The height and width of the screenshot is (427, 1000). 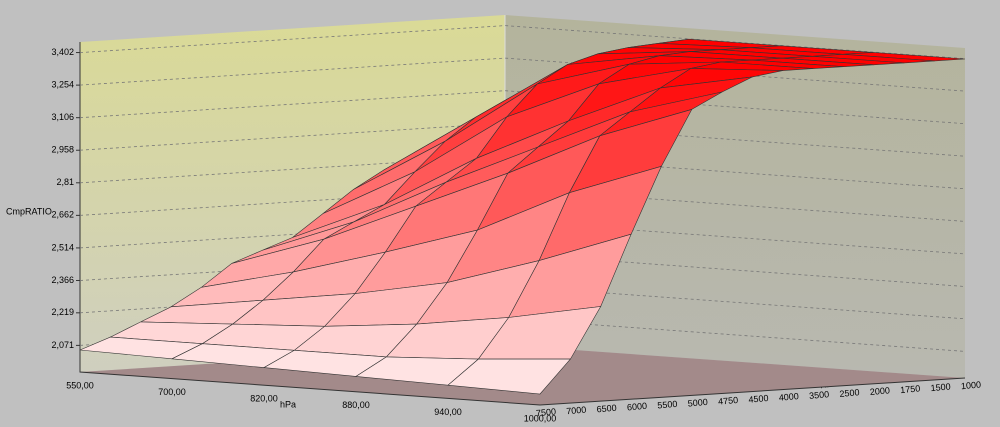 What do you see at coordinates (65, 182) in the screenshot?
I see `z-tick-label: 2,81` at bounding box center [65, 182].